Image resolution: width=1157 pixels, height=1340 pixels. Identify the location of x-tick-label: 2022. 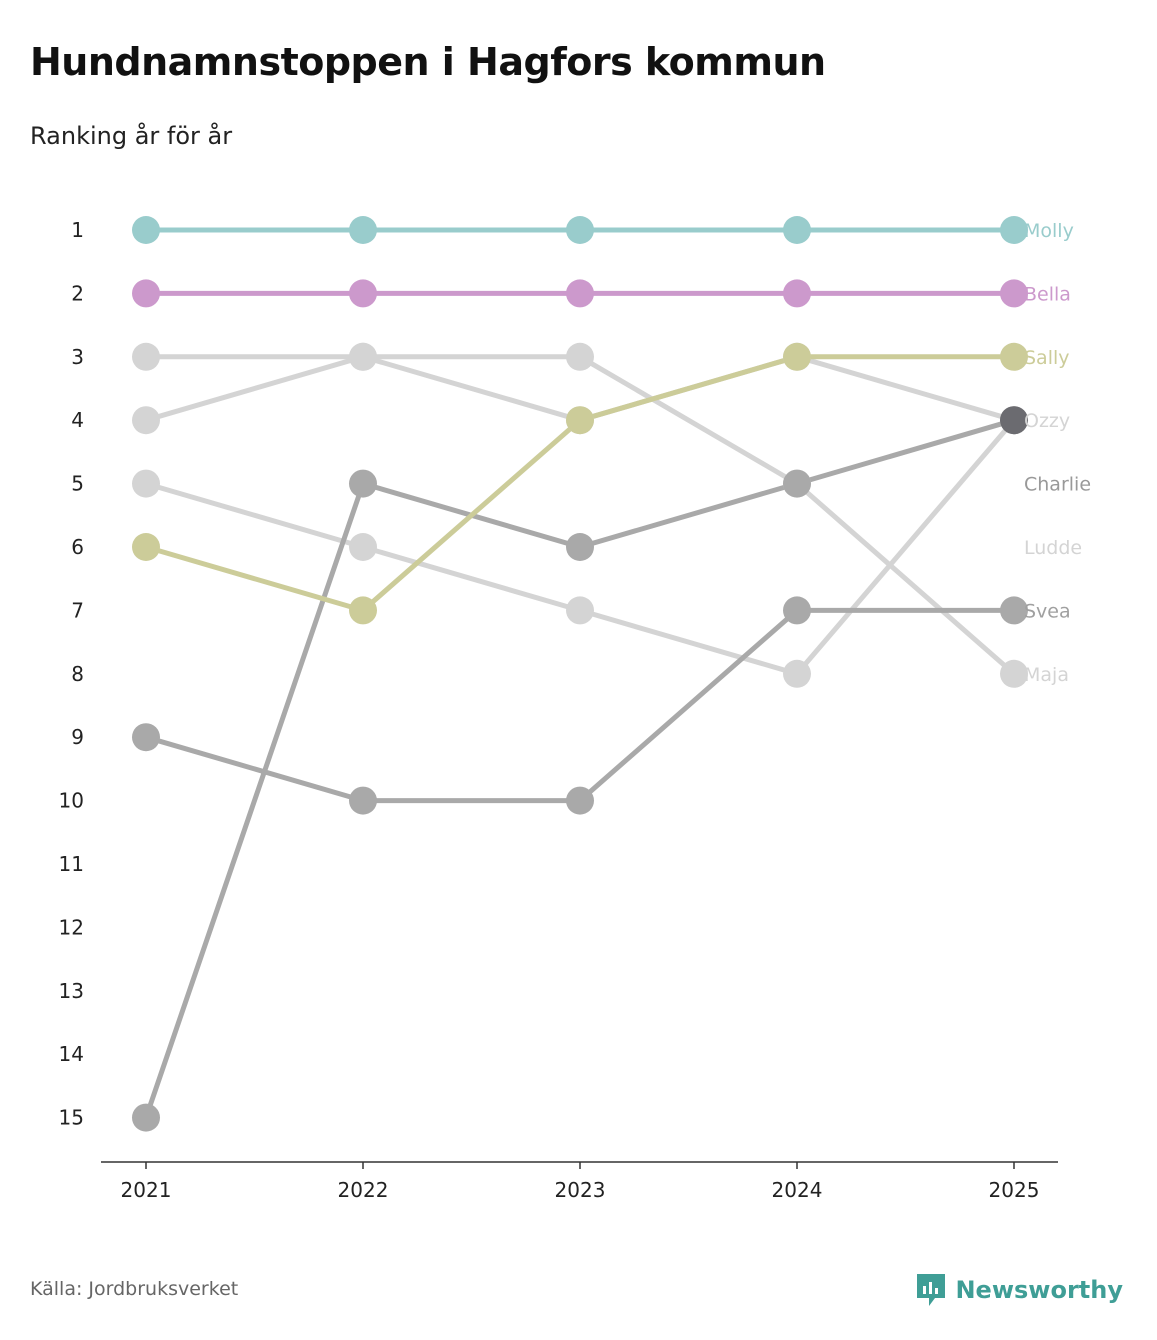
(363, 1190).